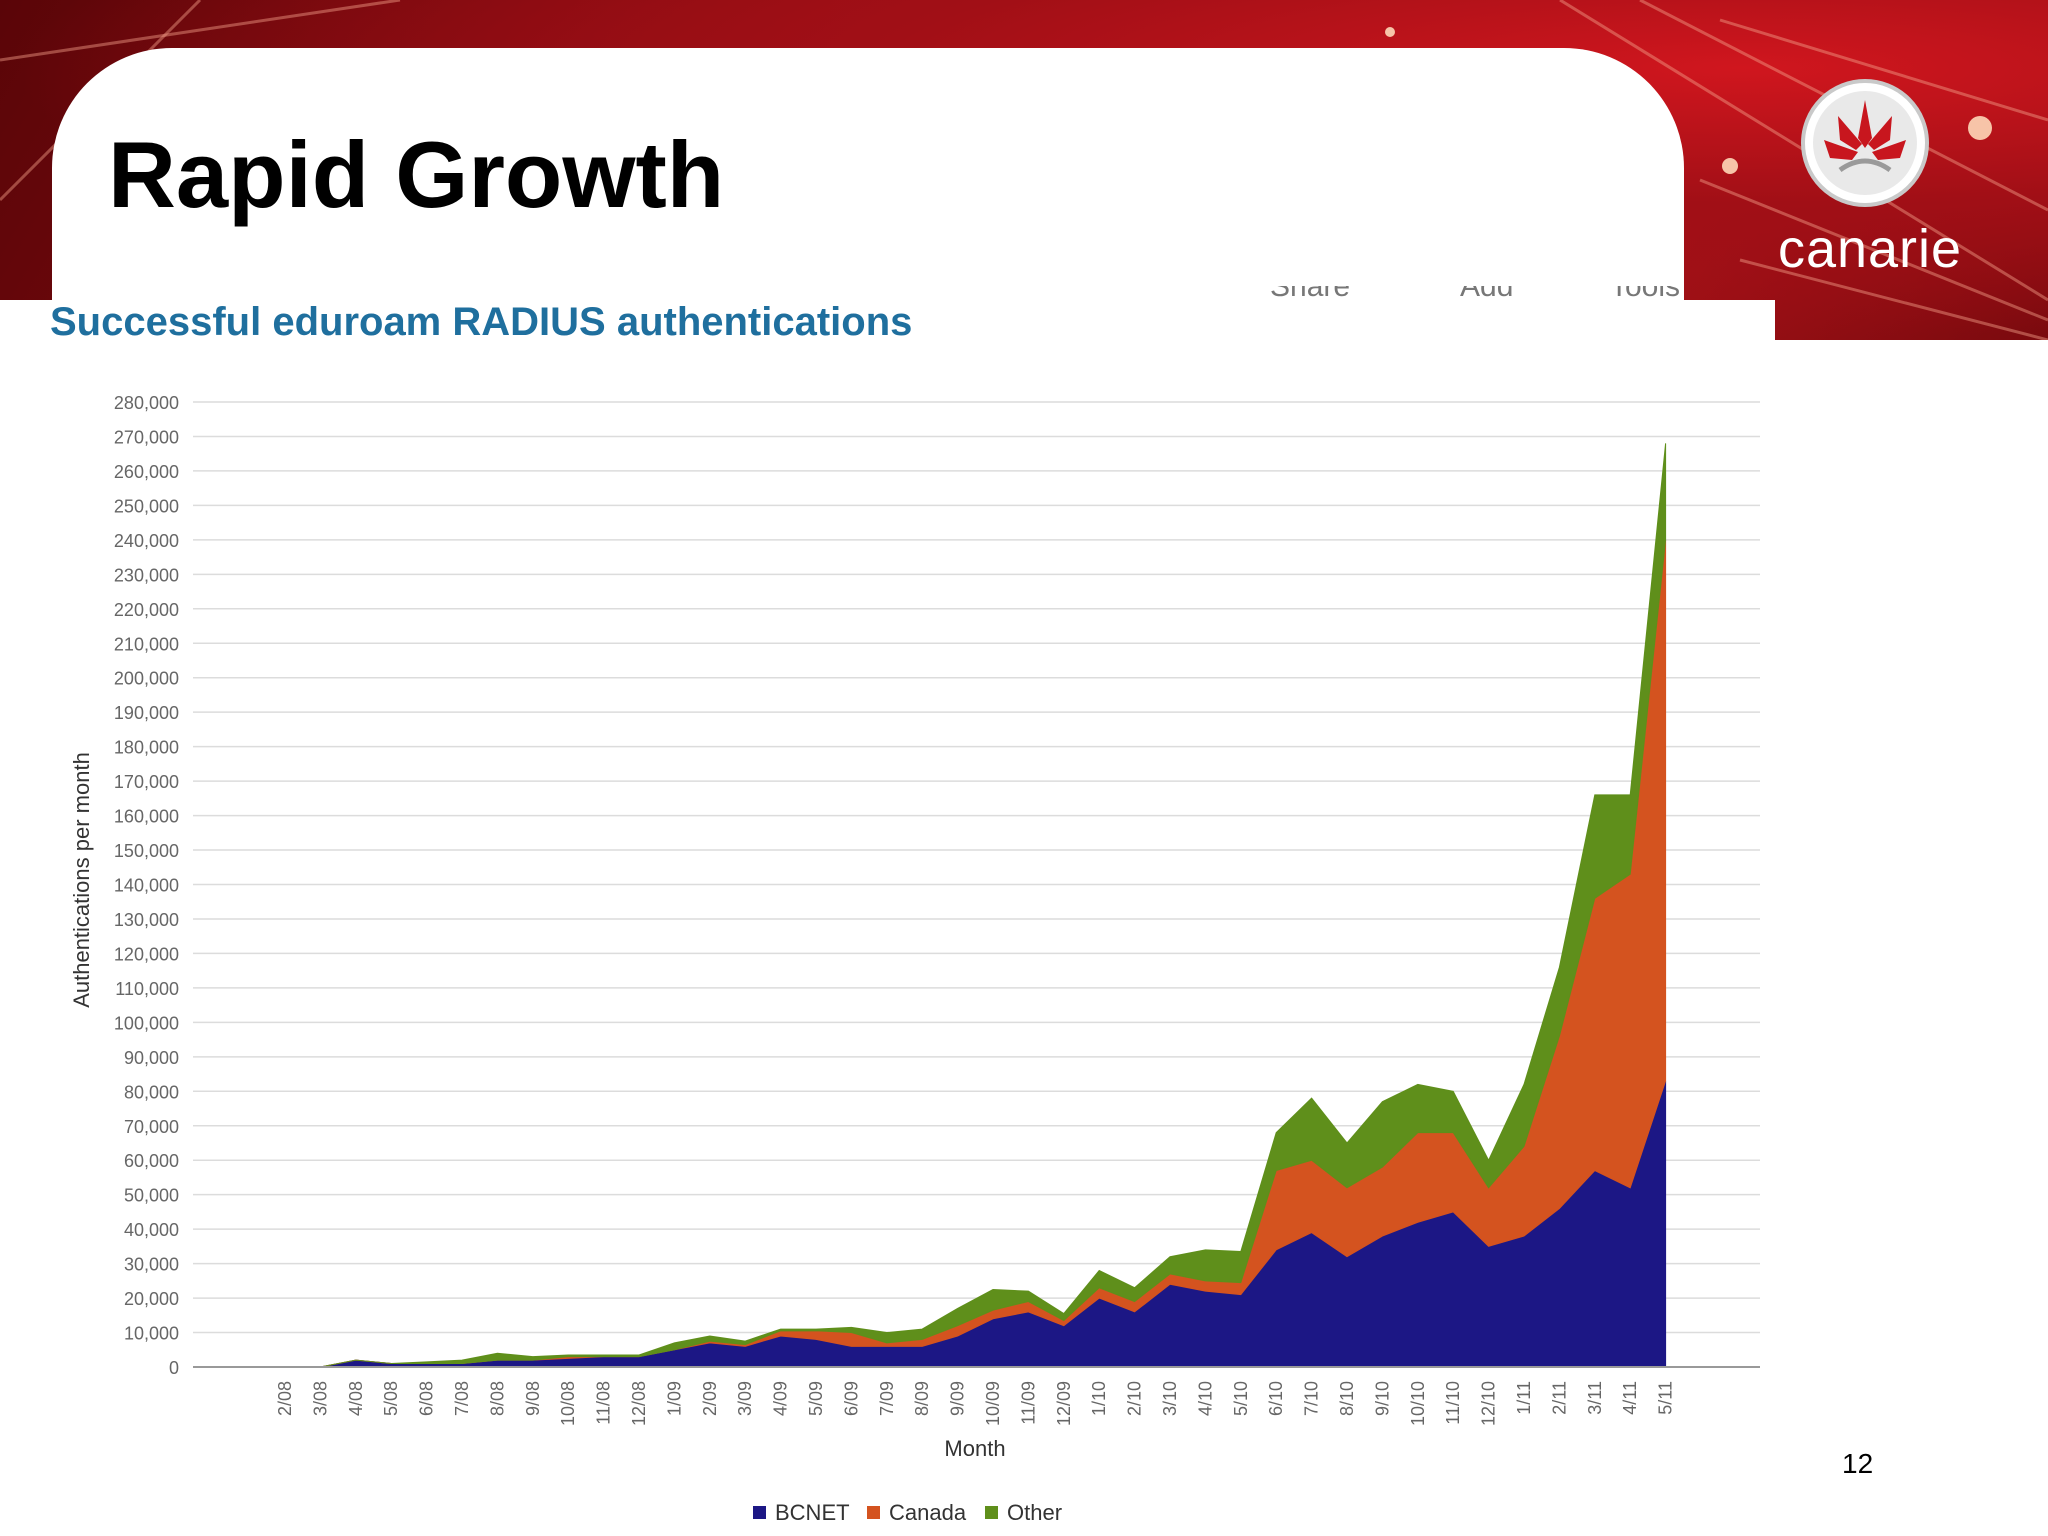 The image size is (2048, 1536). What do you see at coordinates (146, 610) in the screenshot?
I see `y-tick-label: 220,000` at bounding box center [146, 610].